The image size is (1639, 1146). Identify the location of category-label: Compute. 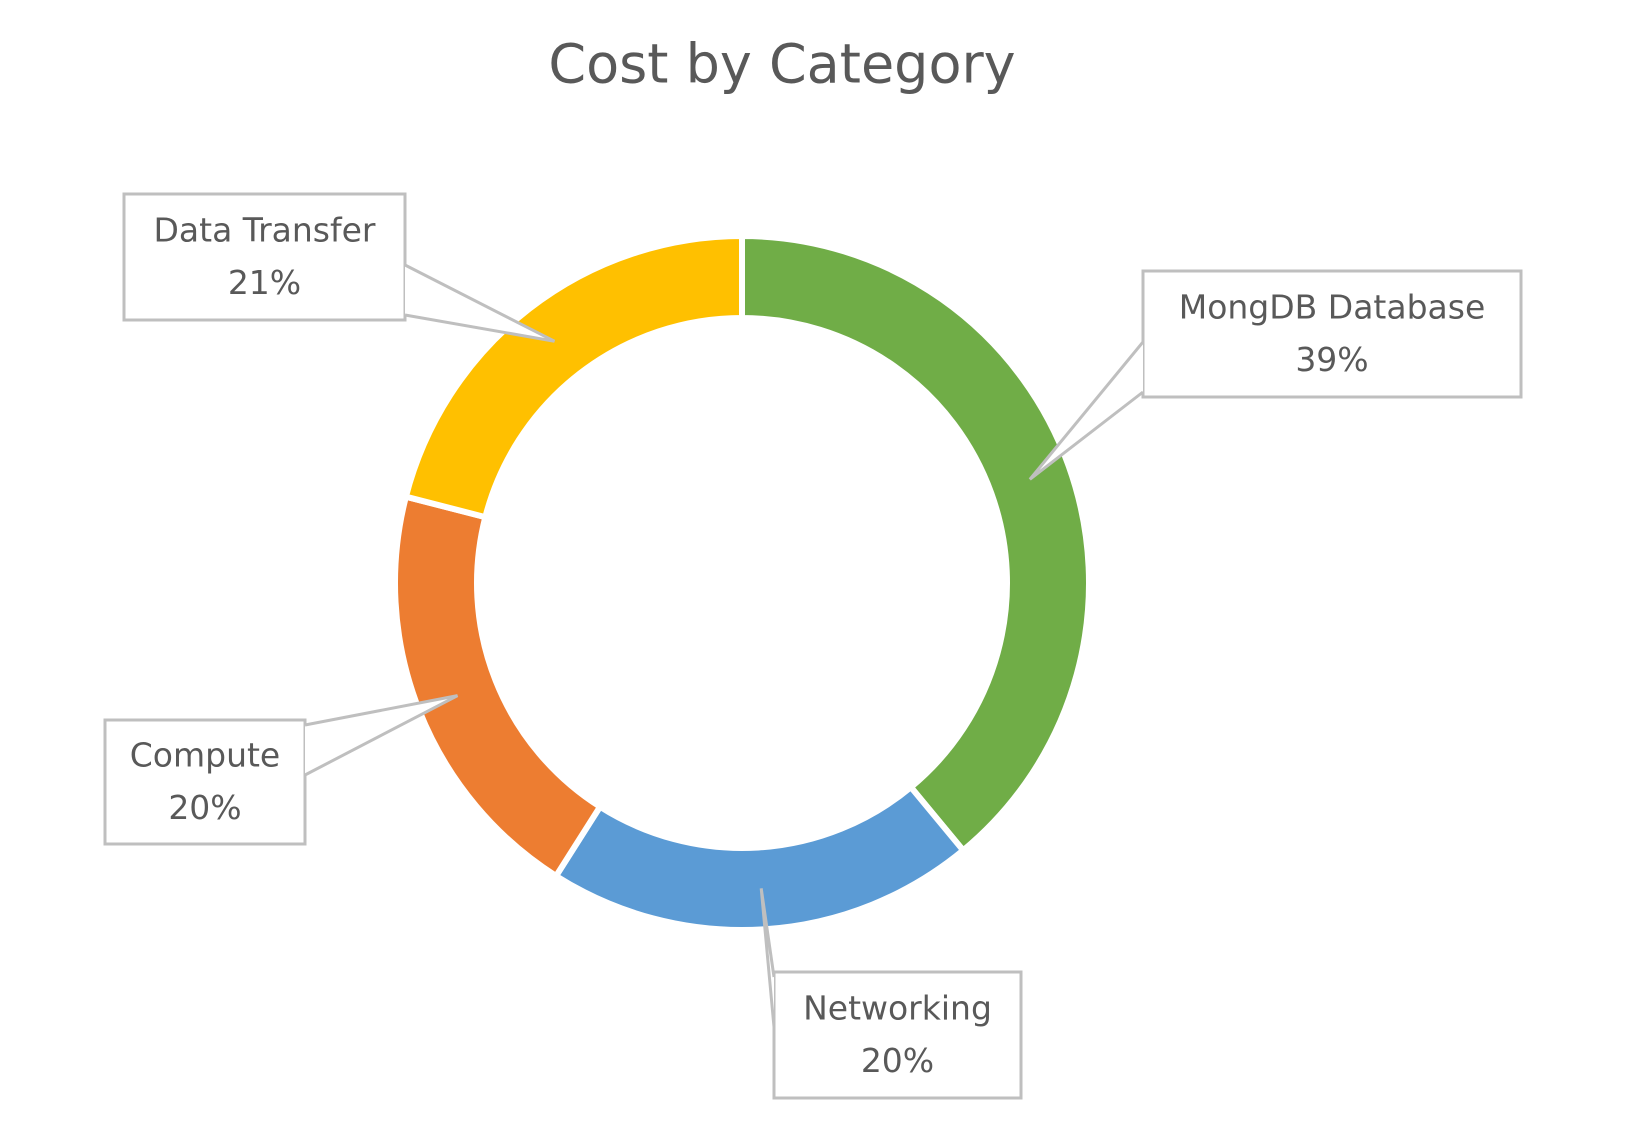
(205, 755).